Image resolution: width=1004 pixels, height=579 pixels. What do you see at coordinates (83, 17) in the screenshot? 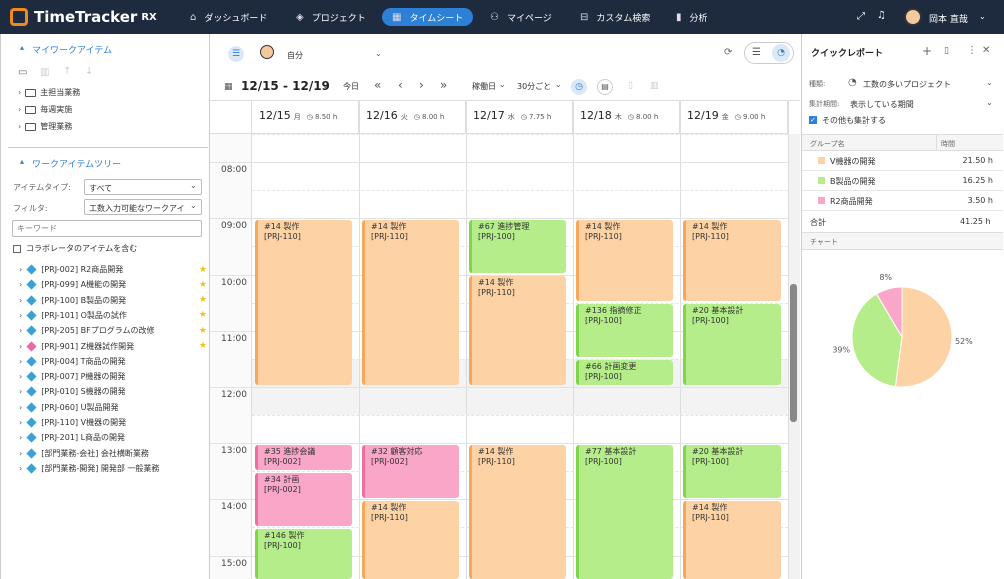
I see `app-logo: TimeTracker RX` at bounding box center [83, 17].